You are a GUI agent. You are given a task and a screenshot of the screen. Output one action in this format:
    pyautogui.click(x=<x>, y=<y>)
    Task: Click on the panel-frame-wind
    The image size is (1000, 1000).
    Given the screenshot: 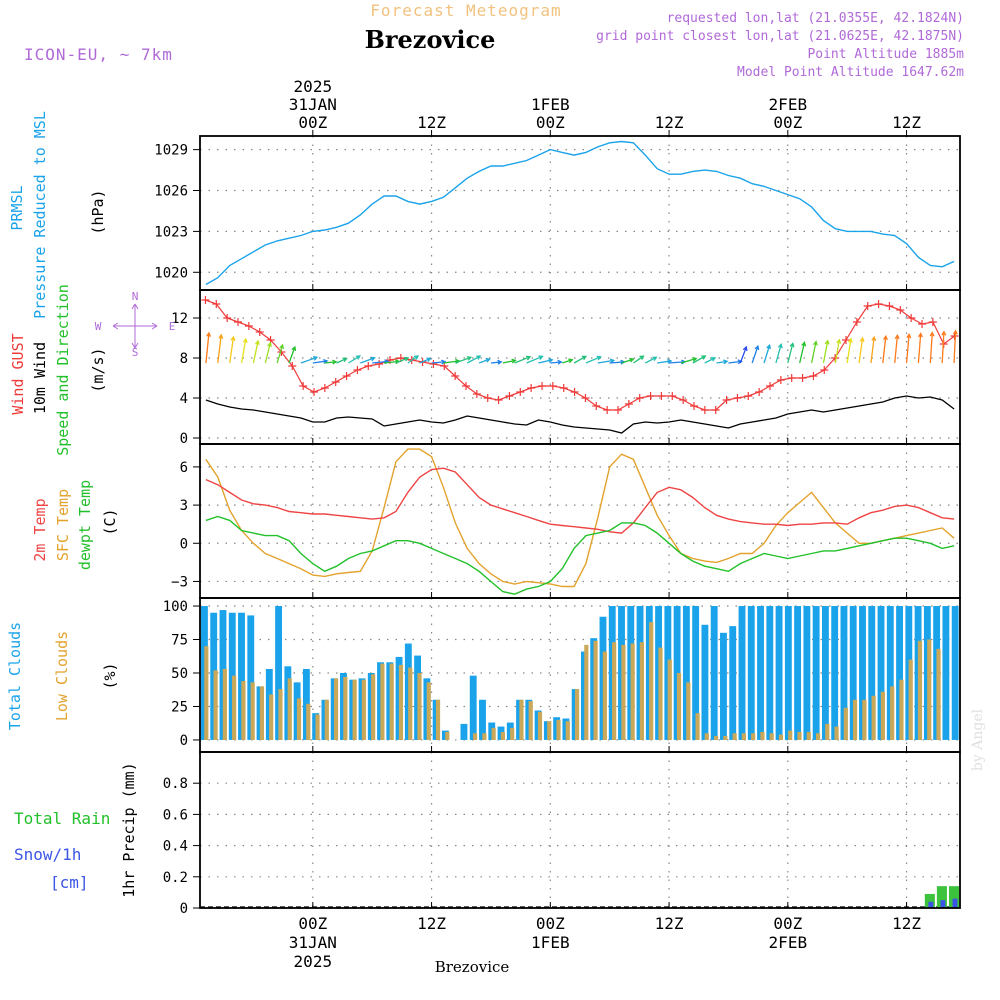 What is the action you would take?
    pyautogui.click(x=580, y=367)
    